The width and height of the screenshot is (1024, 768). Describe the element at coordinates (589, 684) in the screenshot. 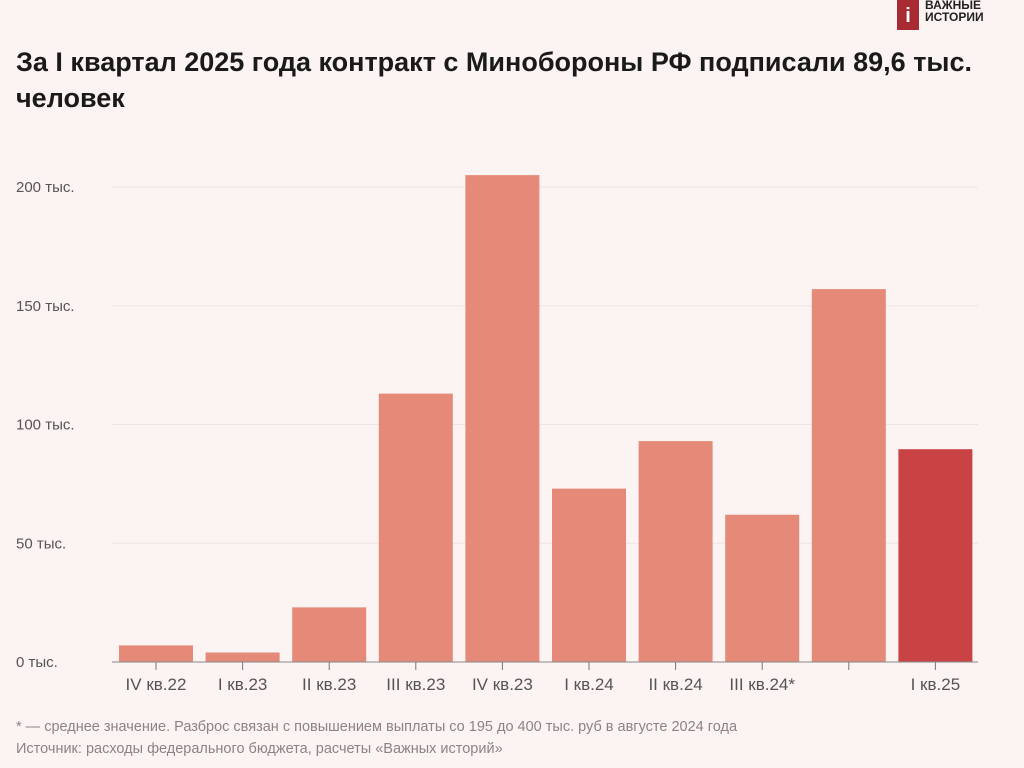

I see `x-tick-label: I кв.24` at that location.